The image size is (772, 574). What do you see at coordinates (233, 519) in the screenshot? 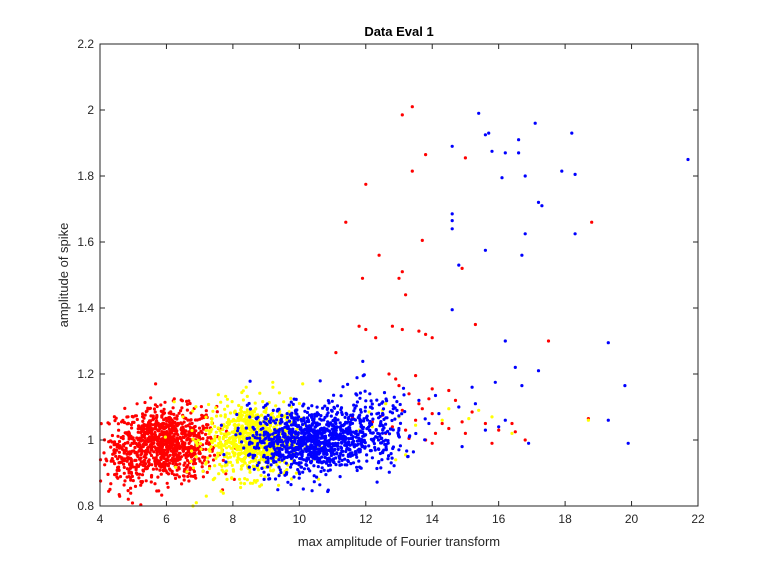
I see `x-tick-label: 8` at bounding box center [233, 519].